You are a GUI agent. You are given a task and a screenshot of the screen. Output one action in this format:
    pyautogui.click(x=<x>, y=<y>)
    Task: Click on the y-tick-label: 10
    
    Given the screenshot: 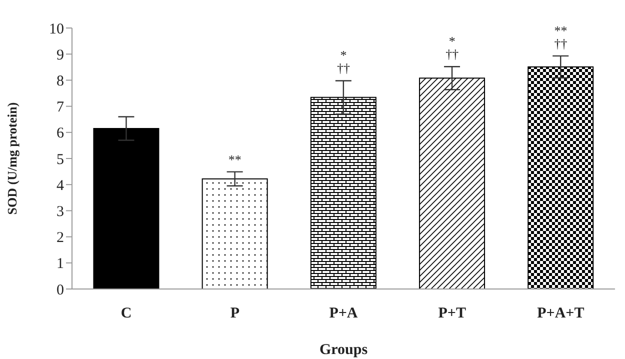 What is the action you would take?
    pyautogui.click(x=56, y=29)
    